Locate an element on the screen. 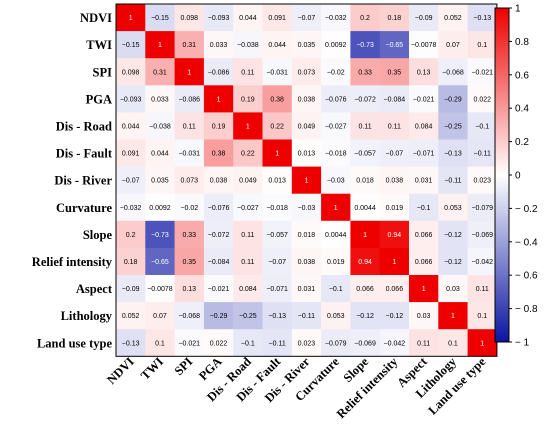  heatmap-cell-value: 0.091 is located at coordinates (277, 18).